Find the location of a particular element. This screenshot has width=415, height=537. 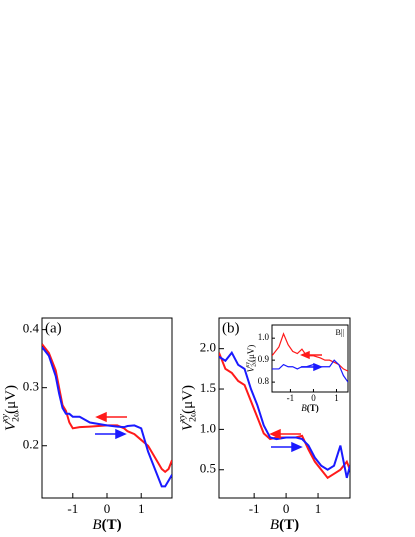

arrow-blue is located at coordinates (209, 407).